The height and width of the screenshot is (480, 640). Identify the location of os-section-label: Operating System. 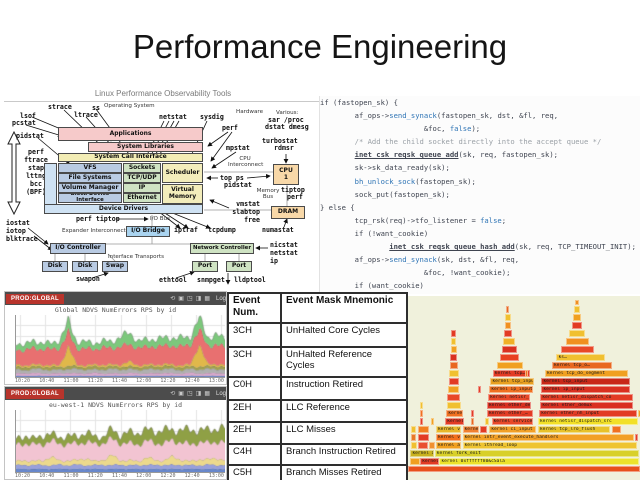
(129, 106).